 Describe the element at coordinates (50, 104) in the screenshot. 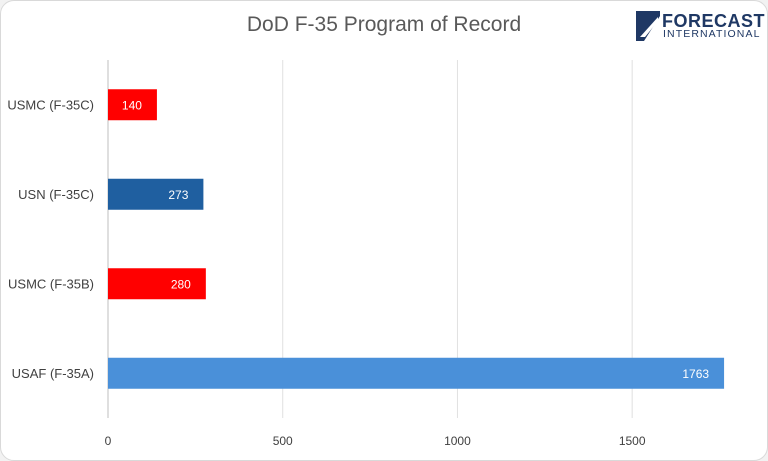

I see `category-label: USMC (F-35C)` at that location.